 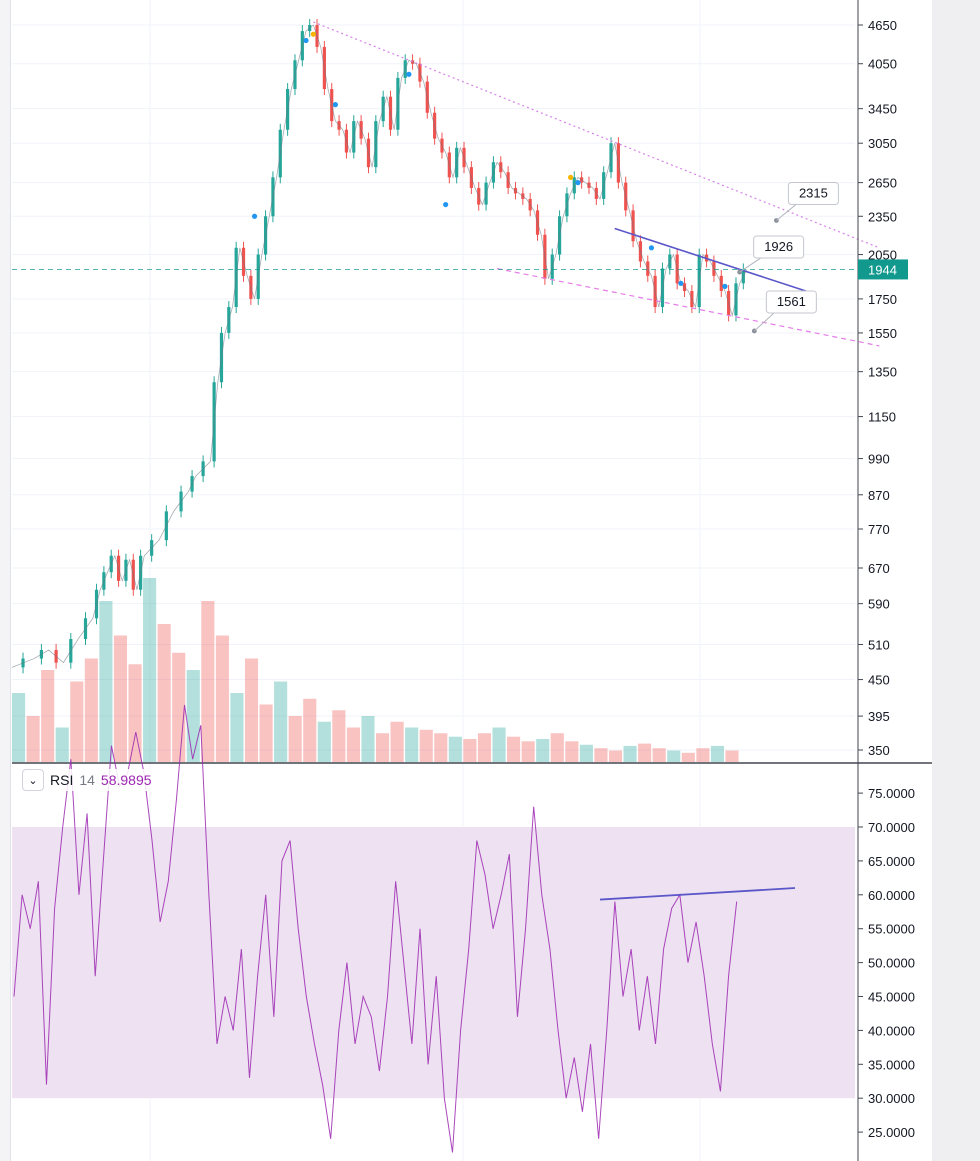 I want to click on rsi-tick-label: 45.0000, so click(x=891, y=997).